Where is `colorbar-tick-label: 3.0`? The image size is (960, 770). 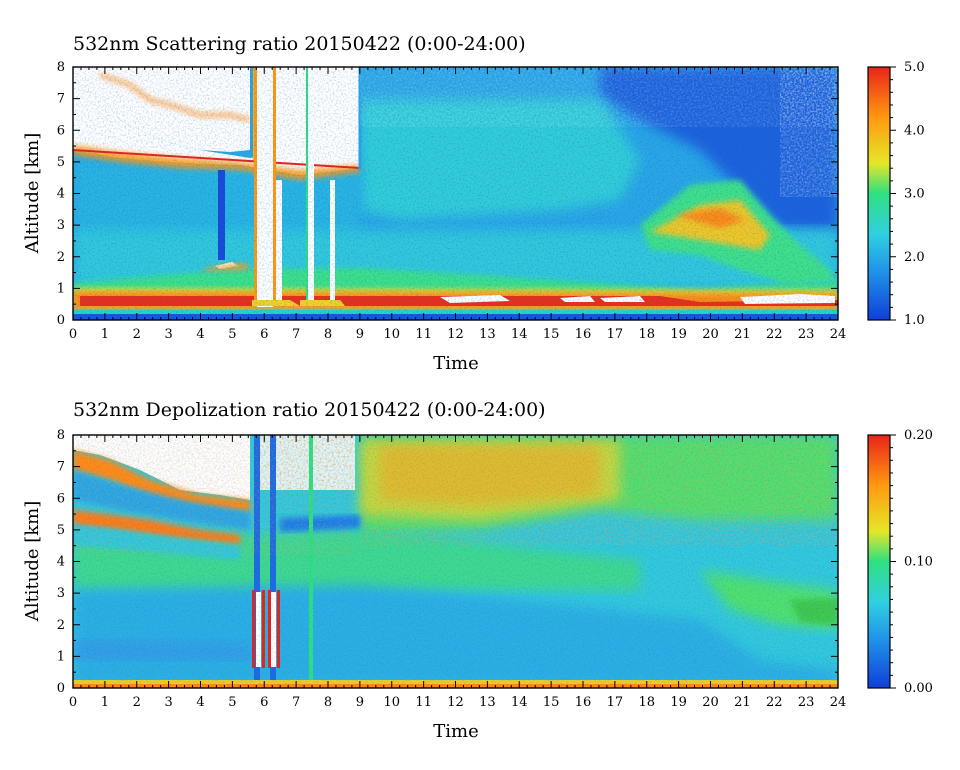
colorbar-tick-label: 3.0 is located at coordinates (914, 194).